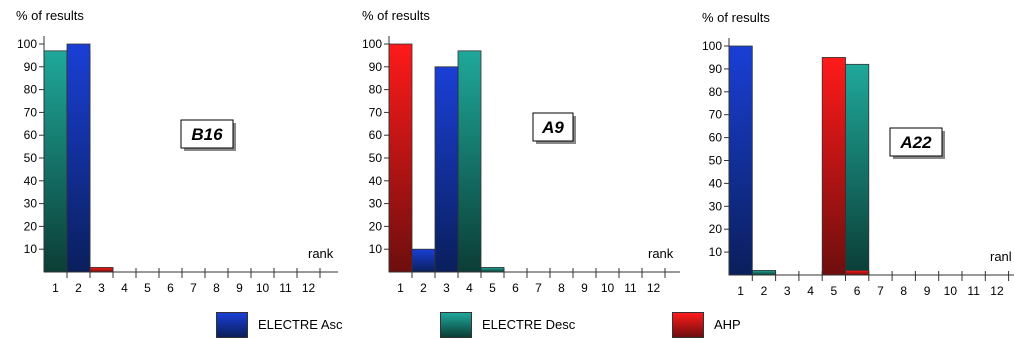  I want to click on chart-title: A9, so click(552, 127).